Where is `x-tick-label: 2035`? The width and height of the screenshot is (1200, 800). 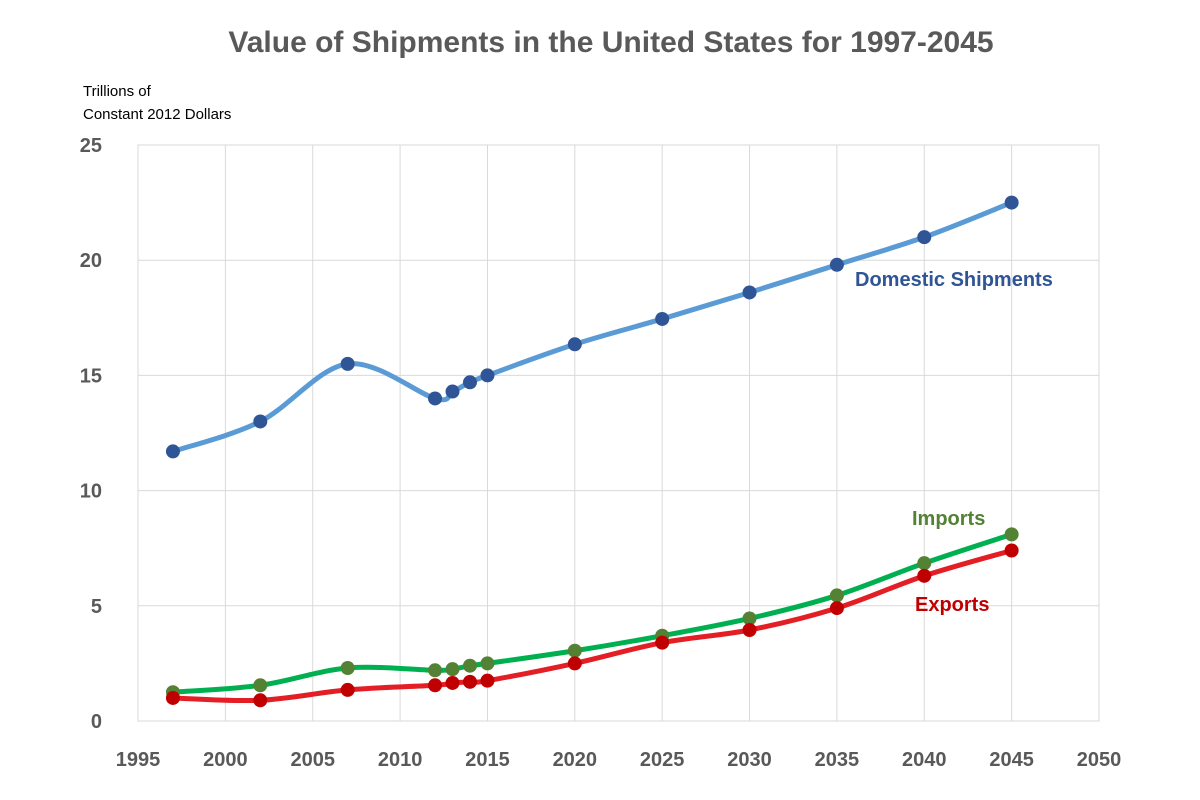 x-tick-label: 2035 is located at coordinates (837, 760).